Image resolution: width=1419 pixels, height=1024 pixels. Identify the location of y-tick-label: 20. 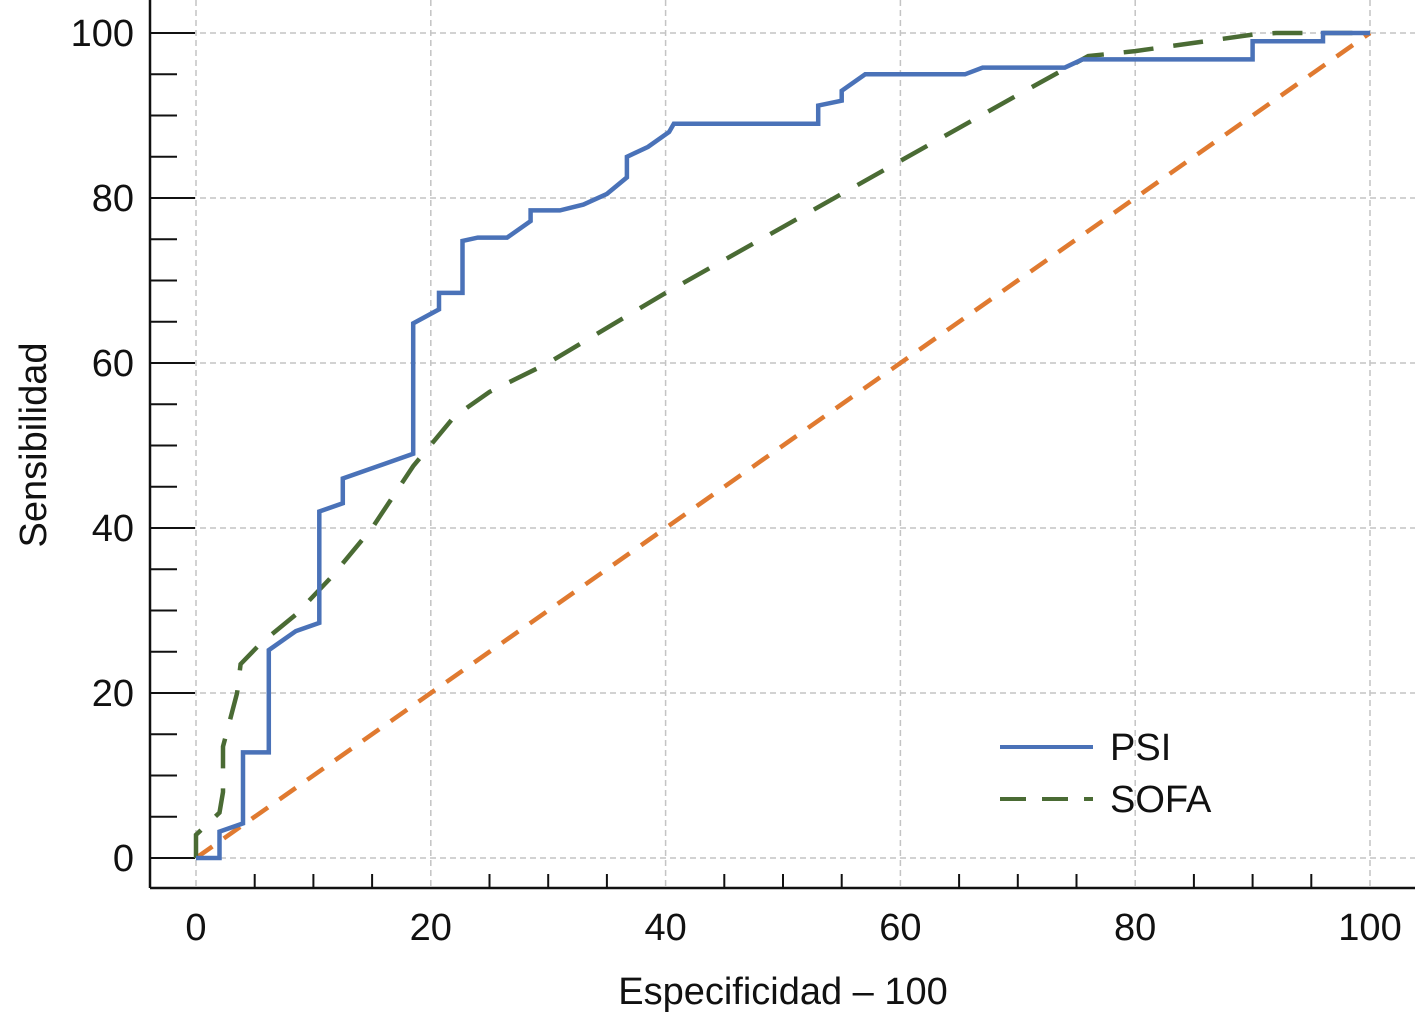
(113, 694).